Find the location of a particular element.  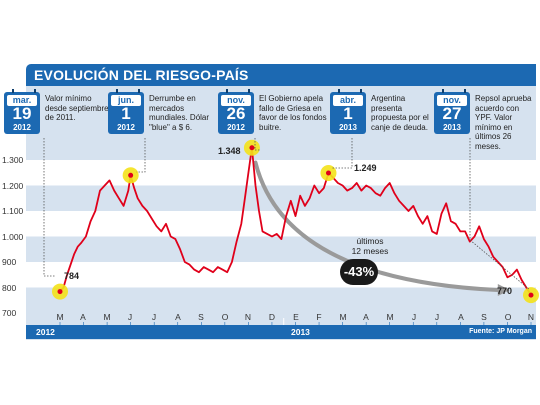

point-label-1249: 1.249 is located at coordinates (365, 168).